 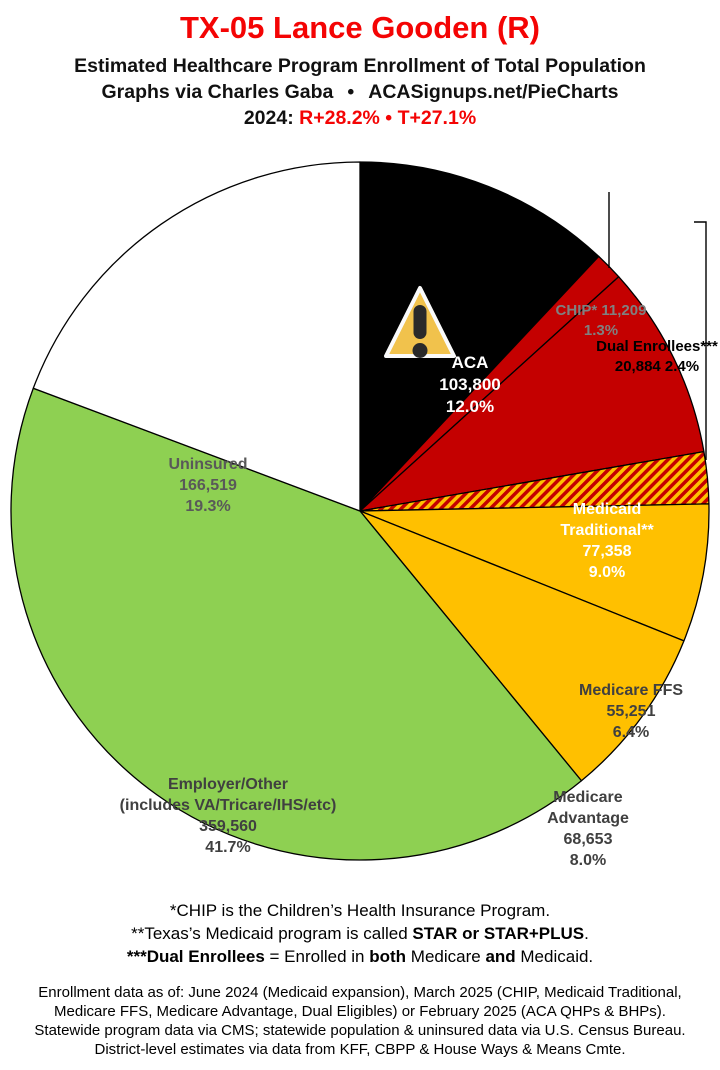 I want to click on partisan-r-value: R+28.2%, so click(x=339, y=118).